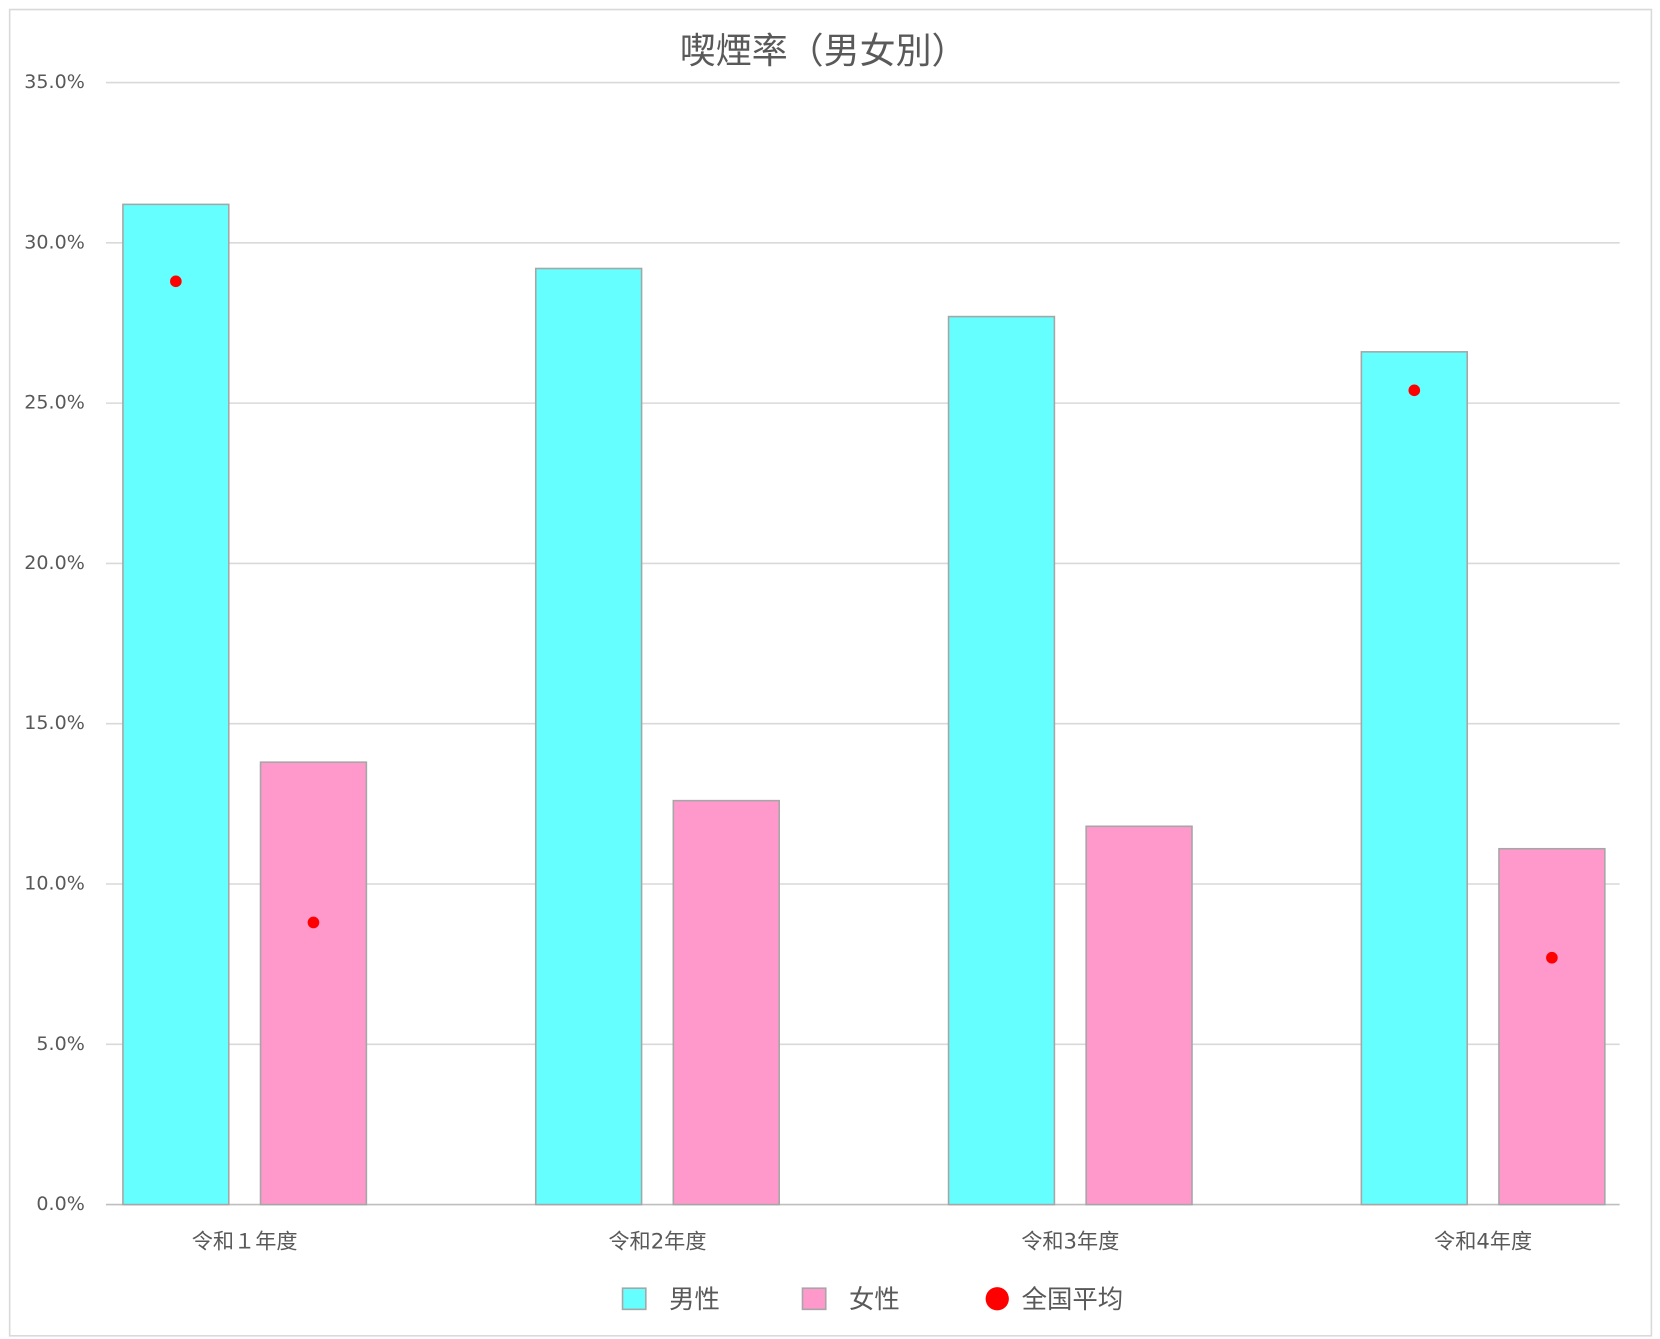 The image size is (1660, 1339). Describe the element at coordinates (1483, 1241) in the screenshot. I see `x-tick-label: 令和4年度` at that location.